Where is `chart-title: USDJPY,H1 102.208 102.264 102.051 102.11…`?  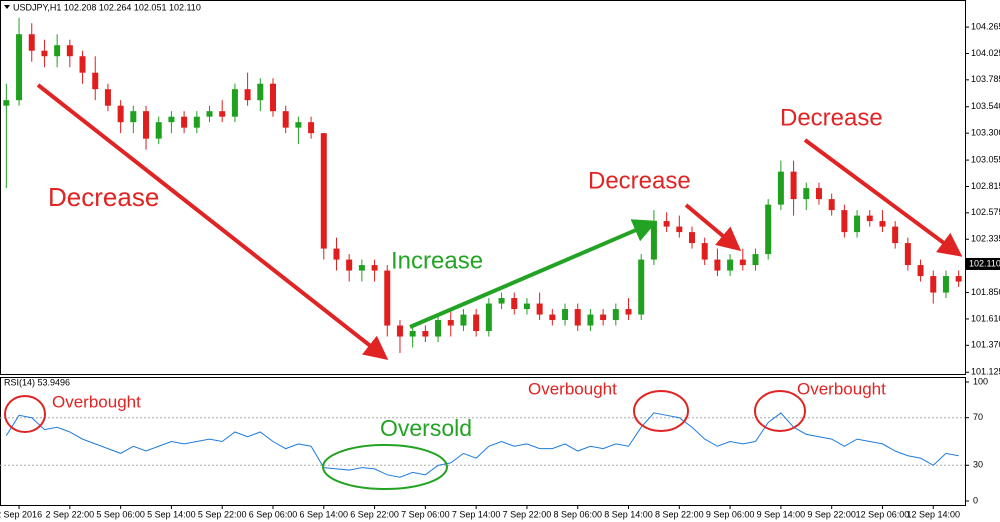
chart-title: USDJPY,H1 102.208 102.264 102.051 102.11… is located at coordinates (107, 7).